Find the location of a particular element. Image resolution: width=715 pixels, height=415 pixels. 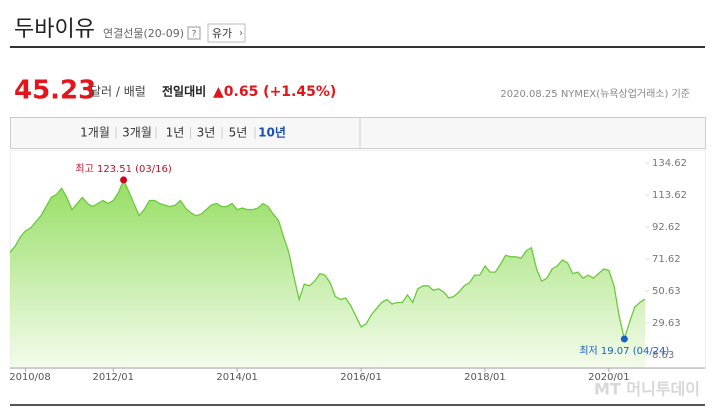

subtitle: 연결선물(20-09) is located at coordinates (143, 33).